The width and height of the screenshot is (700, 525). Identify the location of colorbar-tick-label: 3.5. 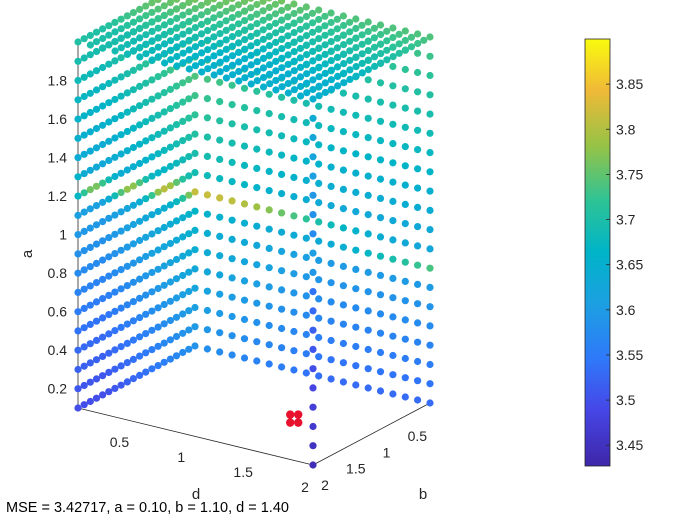
(626, 400).